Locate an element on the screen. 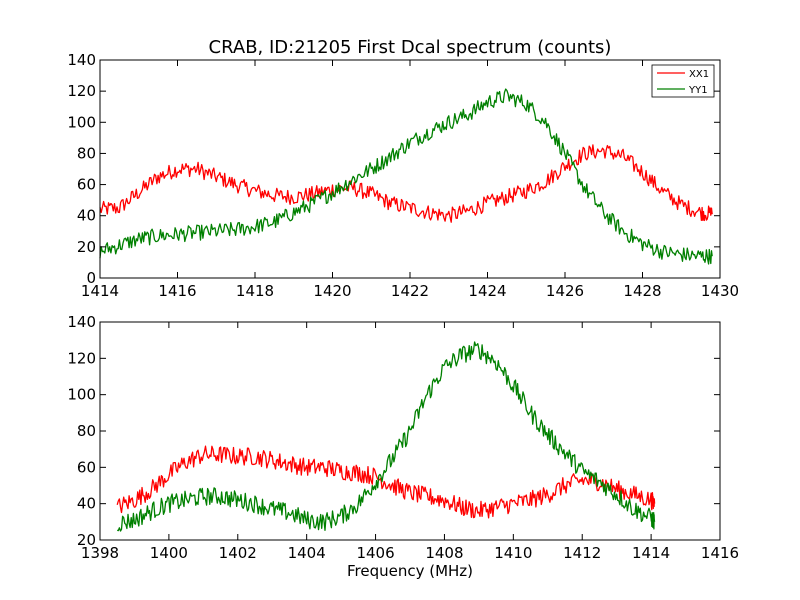  top-x-tick-label: 1426 is located at coordinates (565, 291).